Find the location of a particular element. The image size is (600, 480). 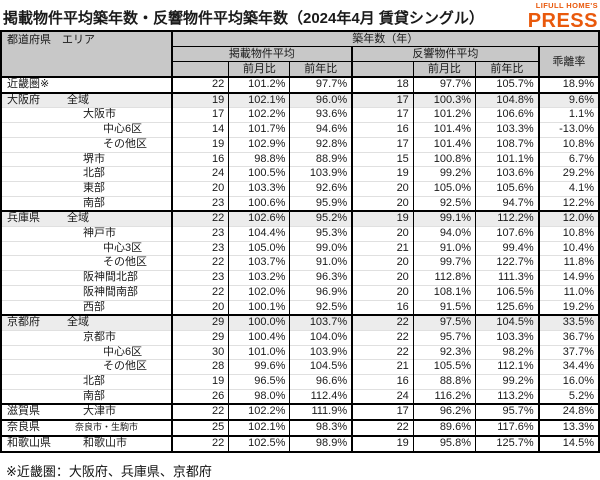

table-row: 京都府 全域 29 100.0% 103.7% 22 97.5% 104.5% 33.5% is located at coordinates (299, 322).